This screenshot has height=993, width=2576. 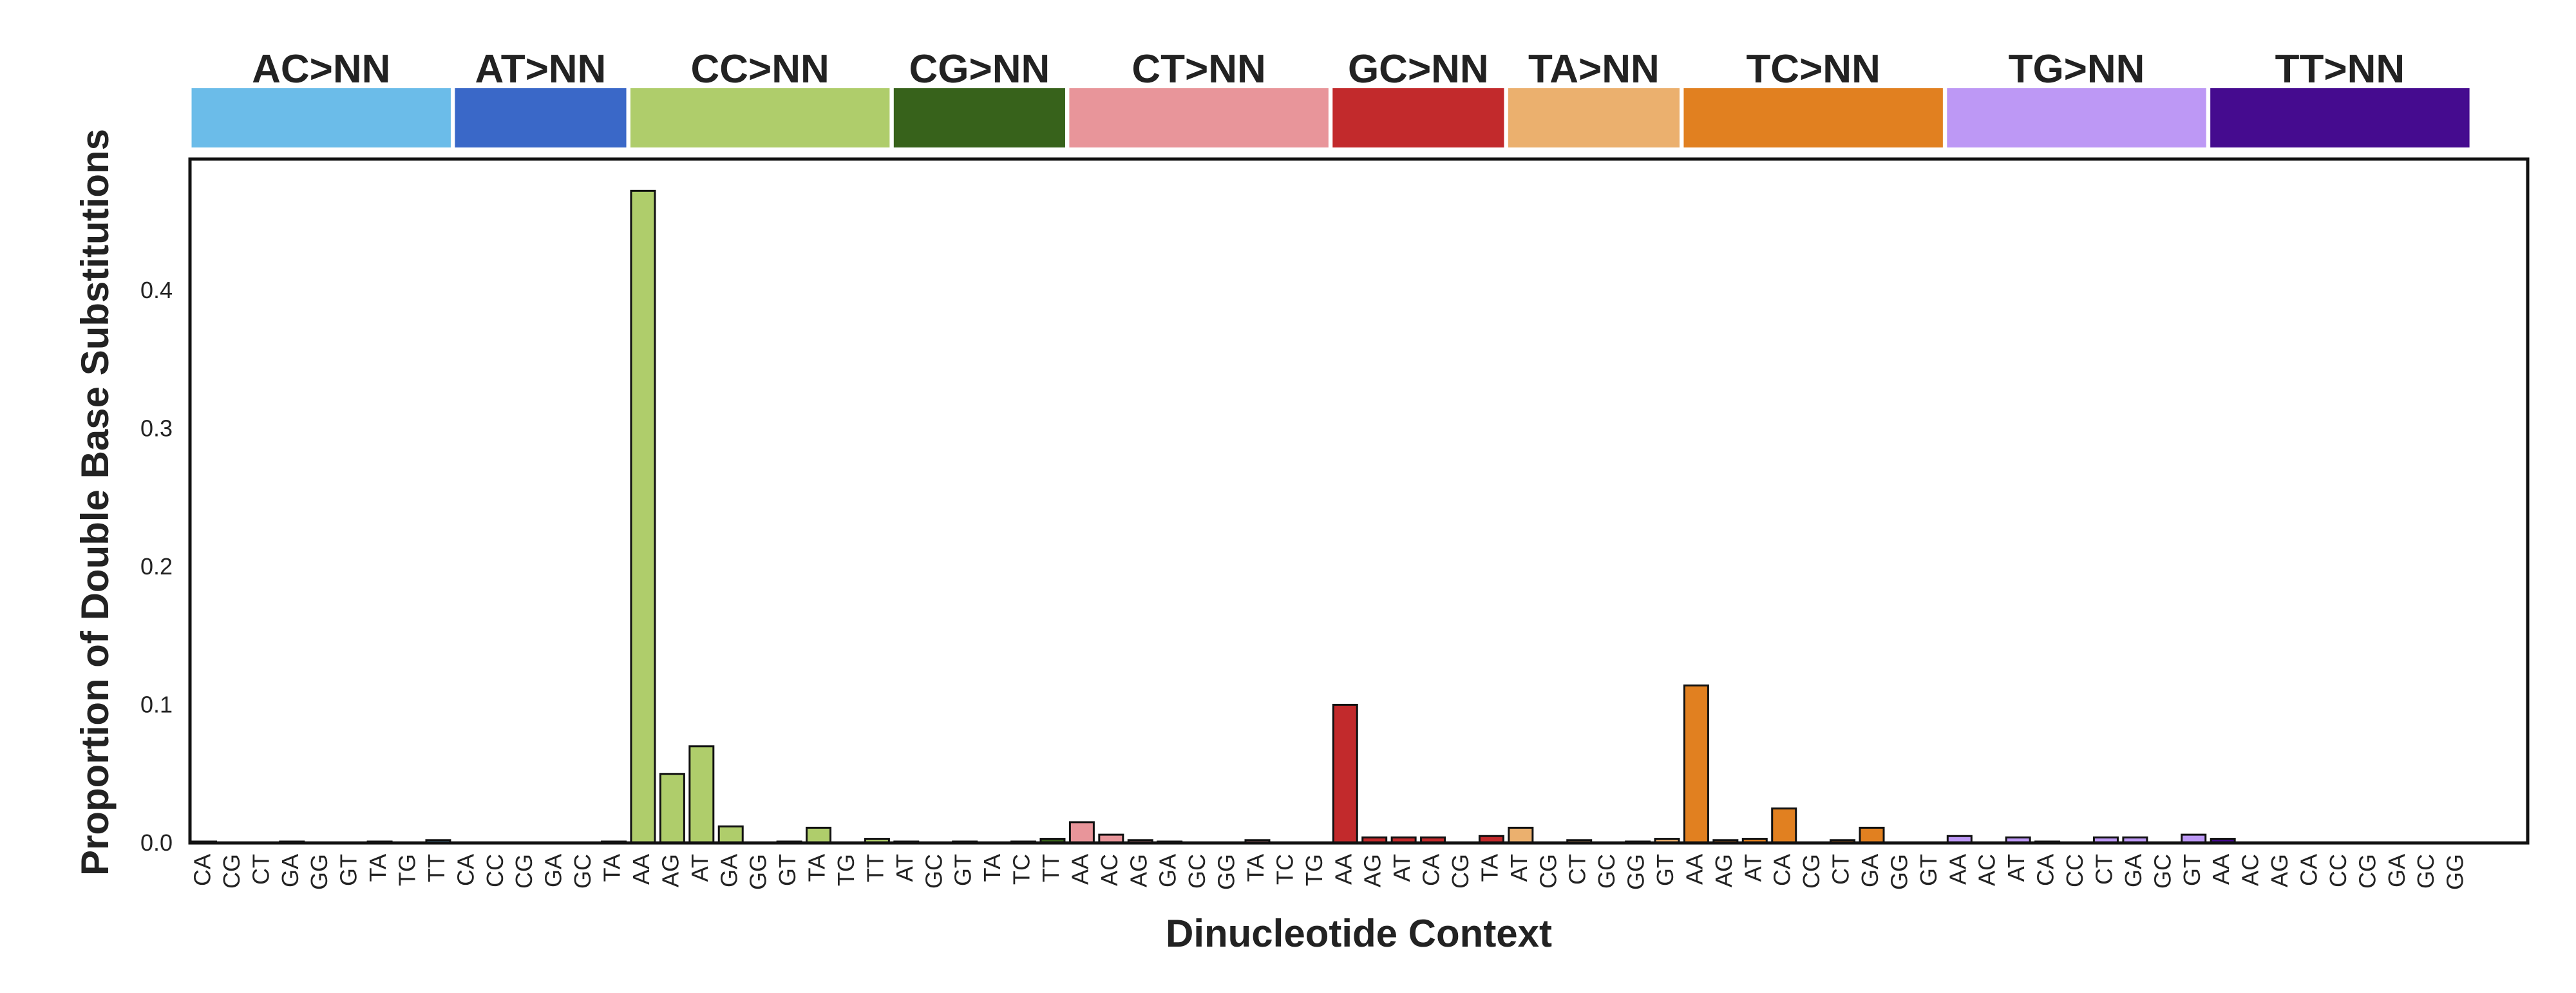 I want to click on y-tick-label: 0.2, so click(x=156, y=566).